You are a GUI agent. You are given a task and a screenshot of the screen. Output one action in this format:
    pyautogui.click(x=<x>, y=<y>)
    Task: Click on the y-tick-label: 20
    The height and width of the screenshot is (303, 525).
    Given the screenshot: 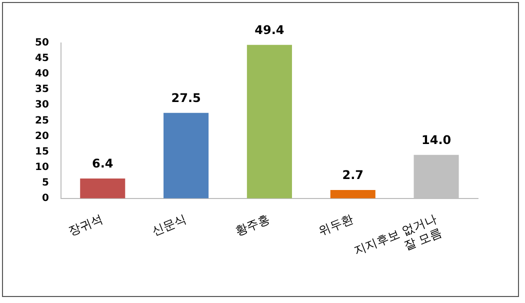 What is the action you would take?
    pyautogui.click(x=41, y=136)
    